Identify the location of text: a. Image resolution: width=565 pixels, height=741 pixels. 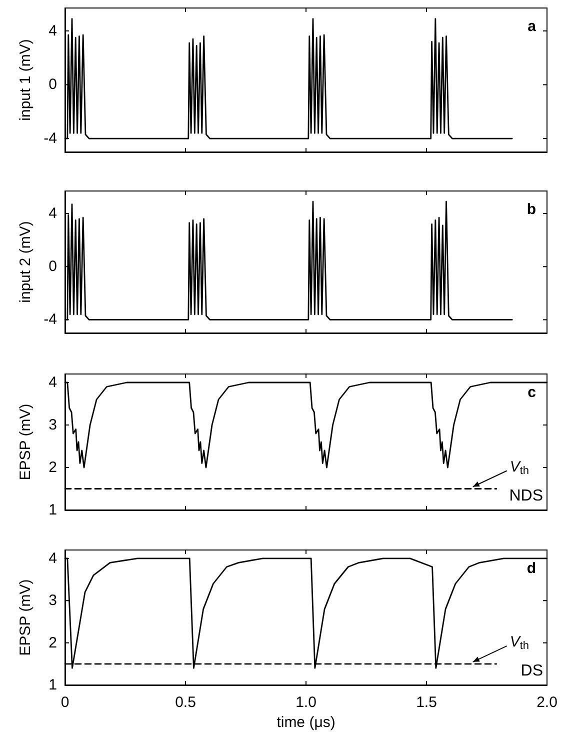
(532, 26).